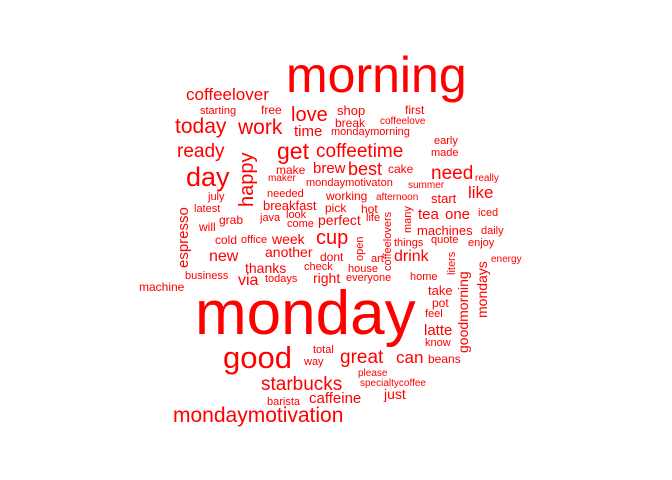 The height and width of the screenshot is (480, 672). What do you see at coordinates (463, 312) in the screenshot?
I see `word-goodmorning: goodmorning` at bounding box center [463, 312].